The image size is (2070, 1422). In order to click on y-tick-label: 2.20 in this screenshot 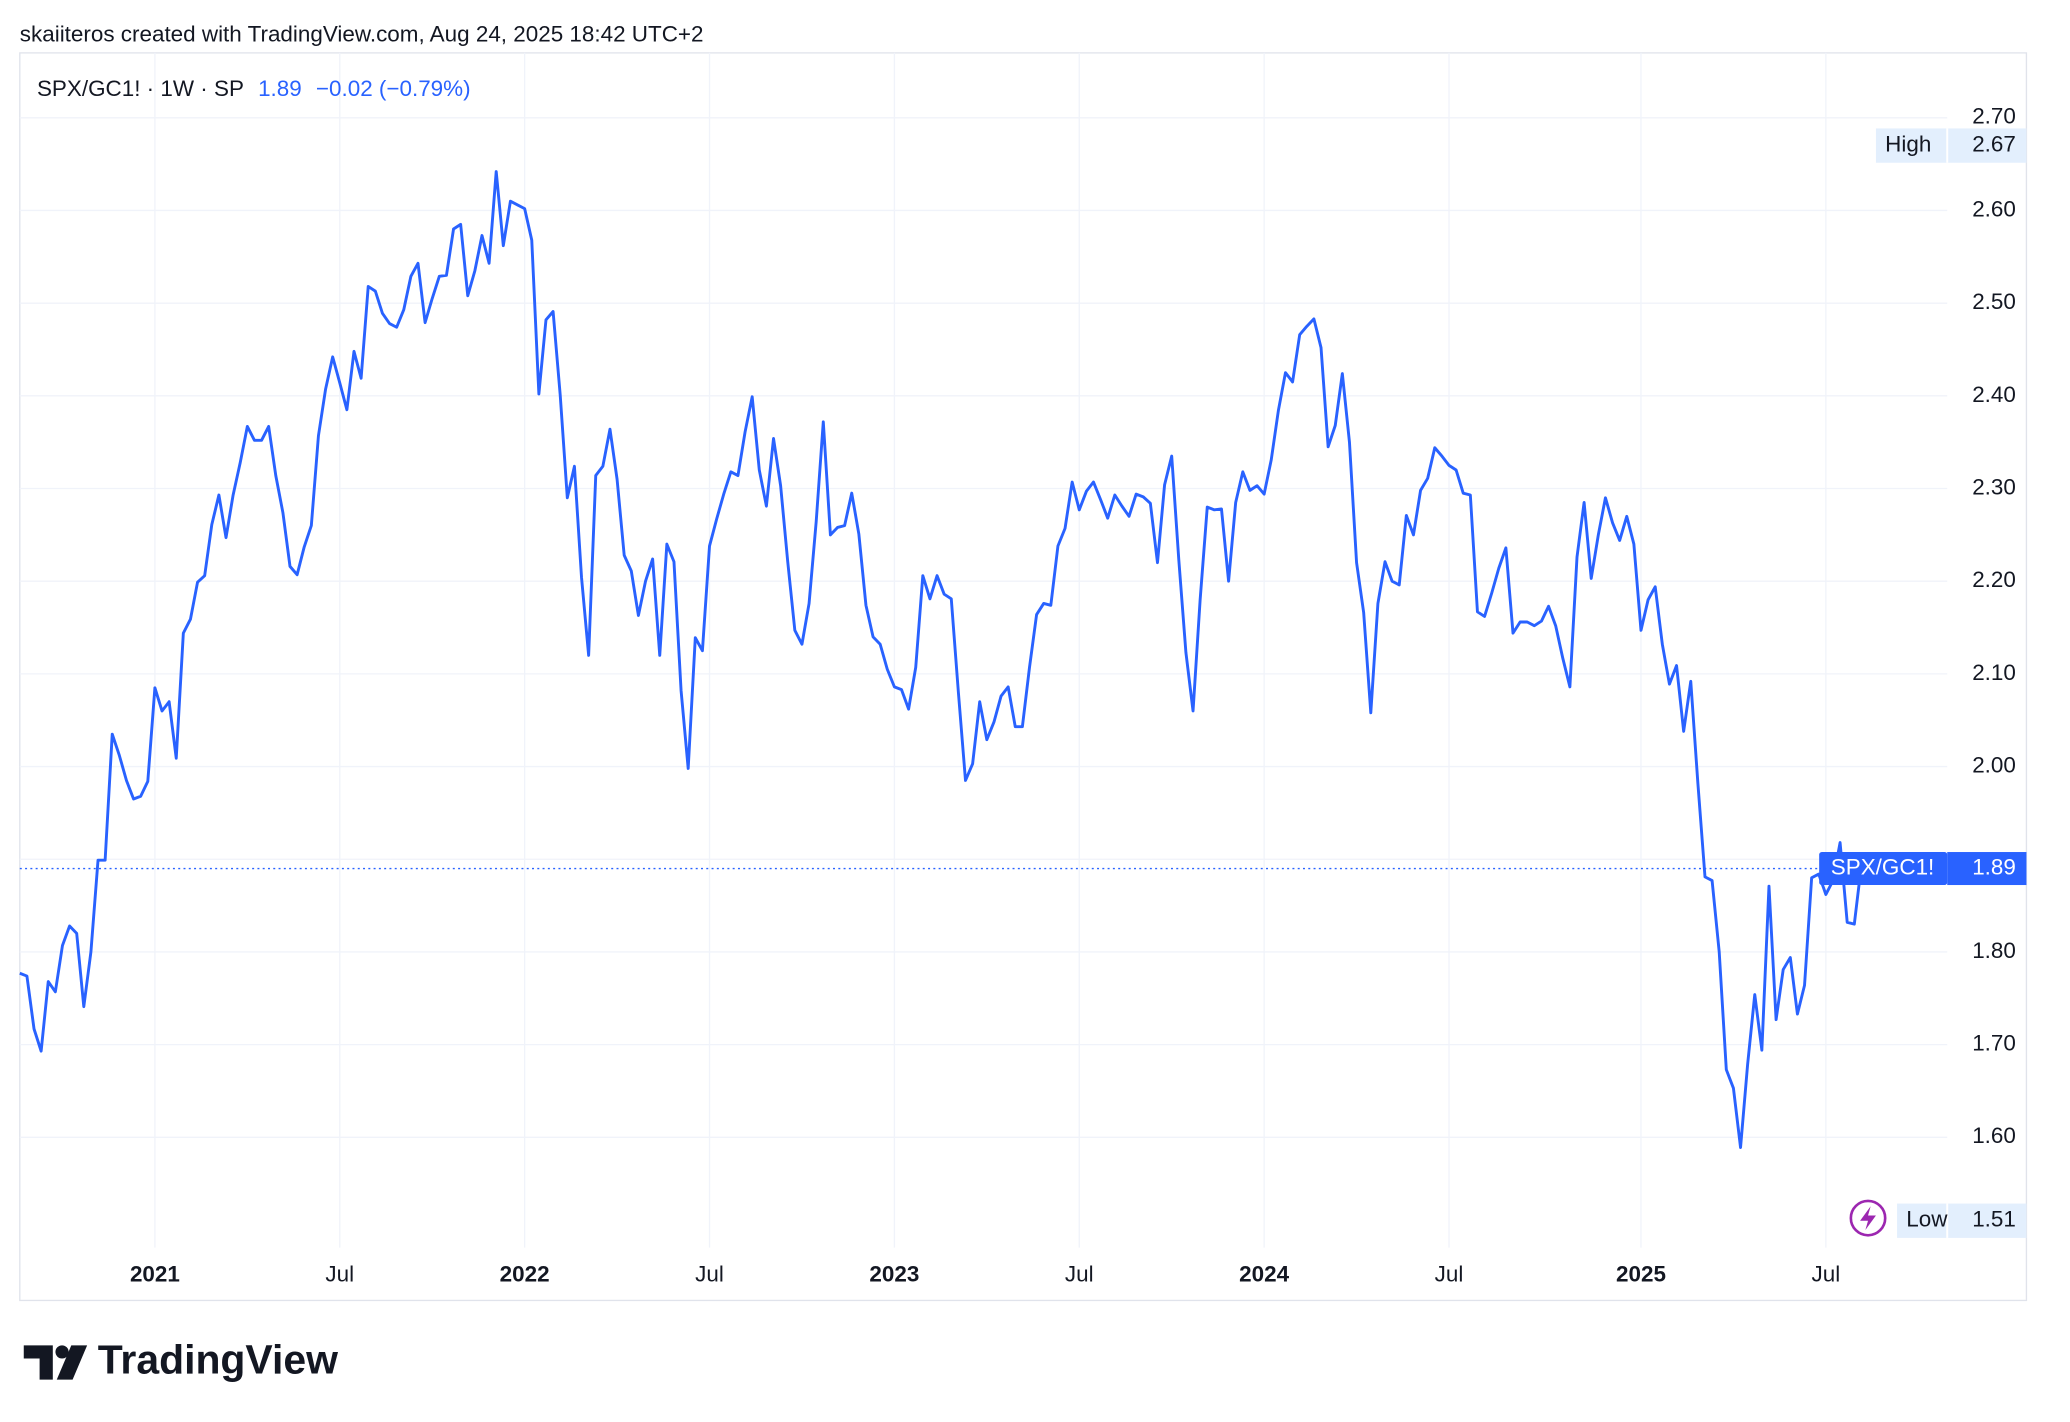, I will do `click(1994, 579)`.